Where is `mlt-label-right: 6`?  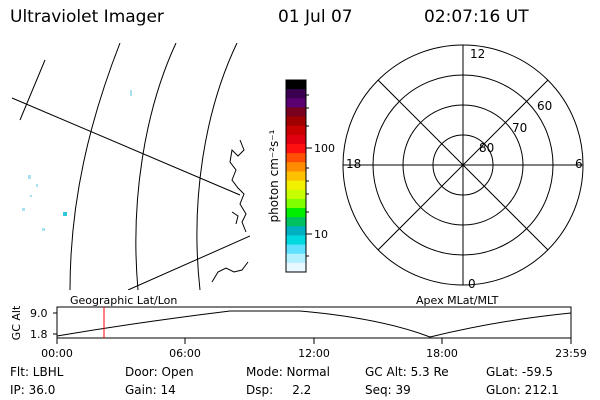
mlt-label-right: 6 is located at coordinates (579, 164).